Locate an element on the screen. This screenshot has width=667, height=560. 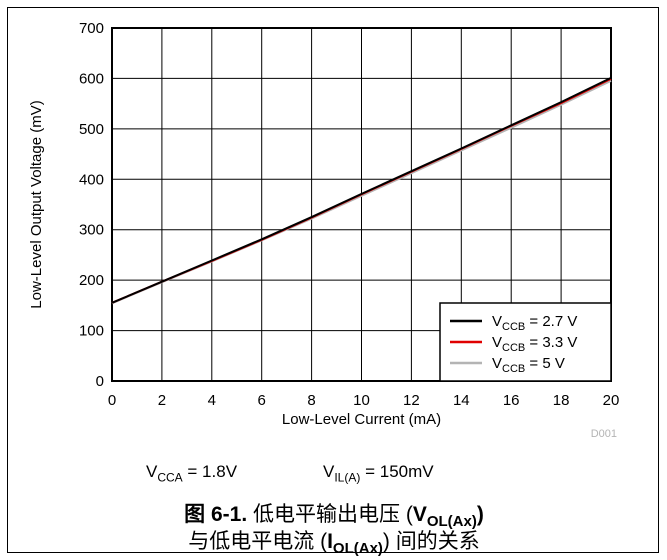
condition-vil: VIL(A) = 150mV is located at coordinates (378, 473).